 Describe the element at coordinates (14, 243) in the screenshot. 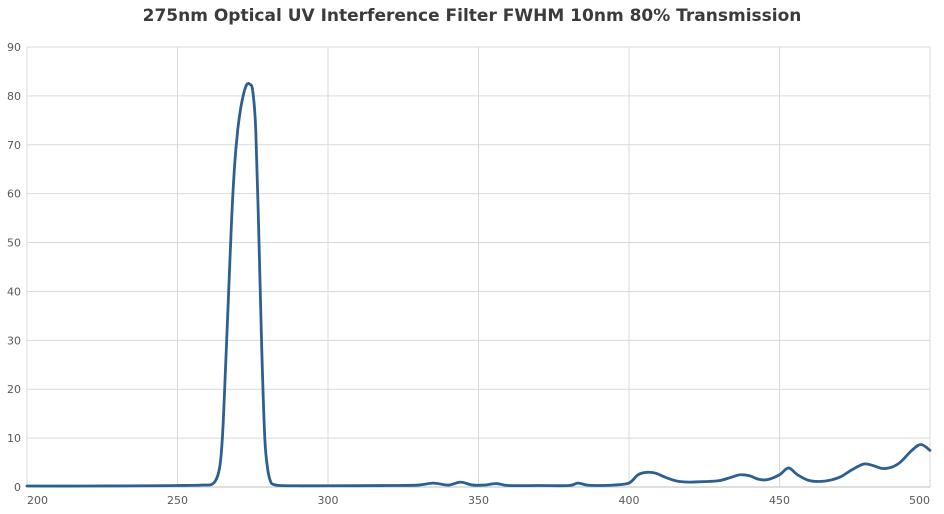

I see `y-tick-label: 50` at that location.